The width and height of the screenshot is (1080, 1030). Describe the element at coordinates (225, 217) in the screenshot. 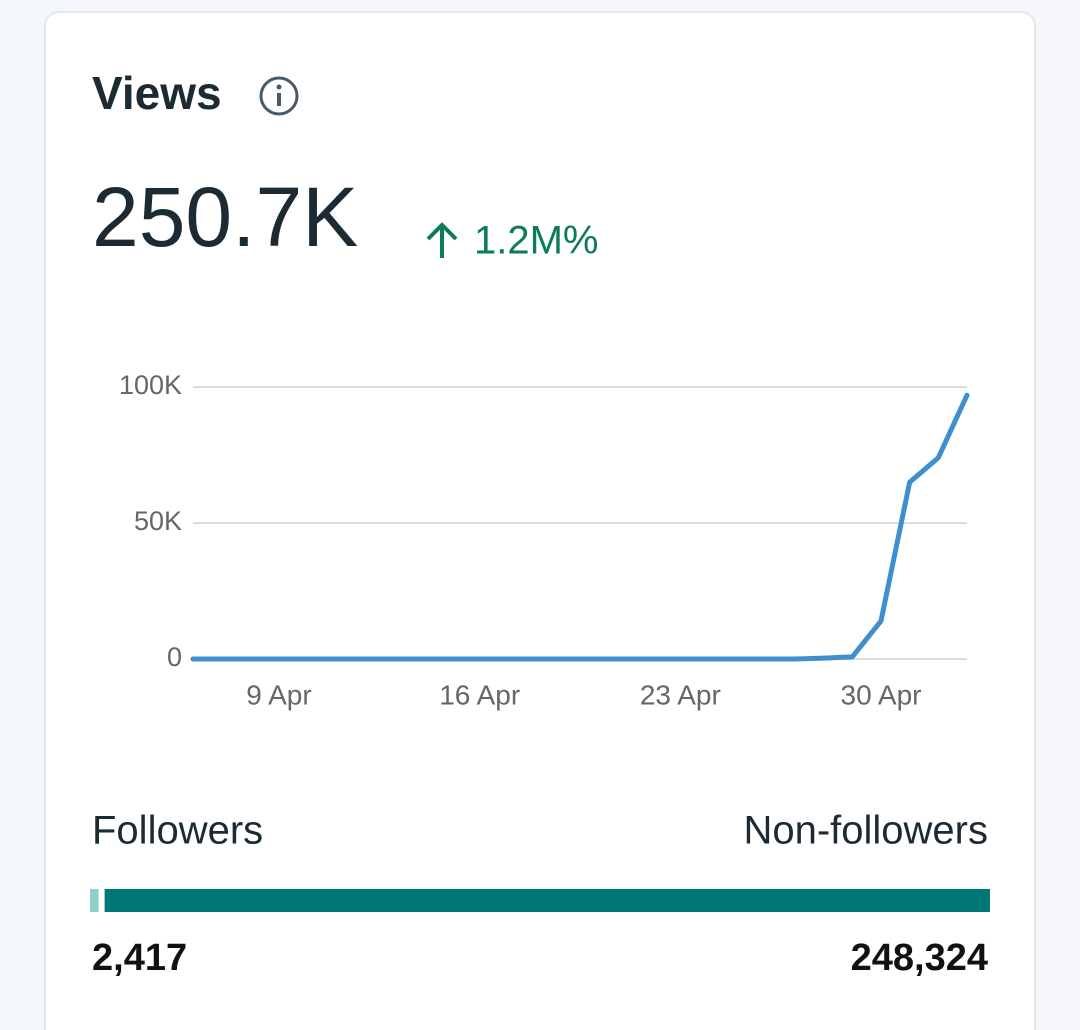

I see `total: 250.7K` at that location.